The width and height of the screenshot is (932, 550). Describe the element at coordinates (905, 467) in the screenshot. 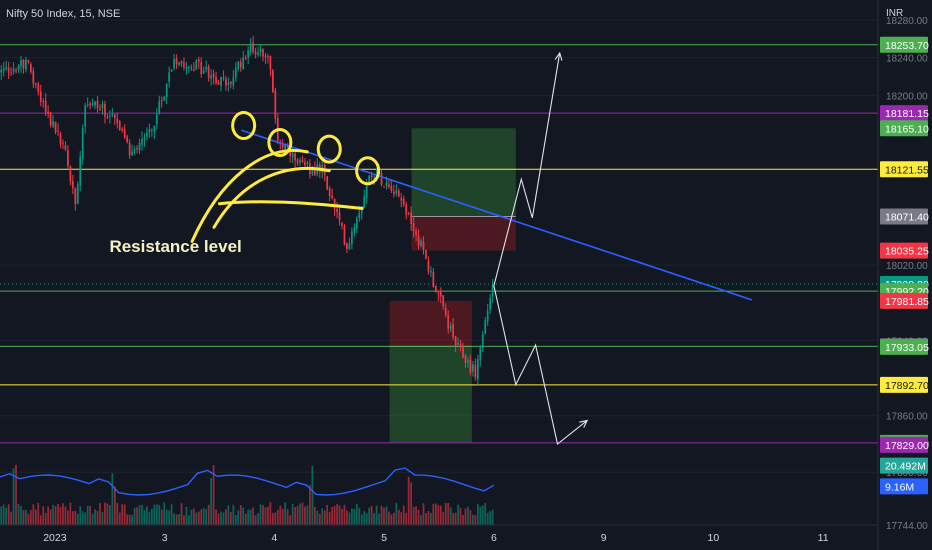

I see `price-tag-label: 20.492M` at that location.